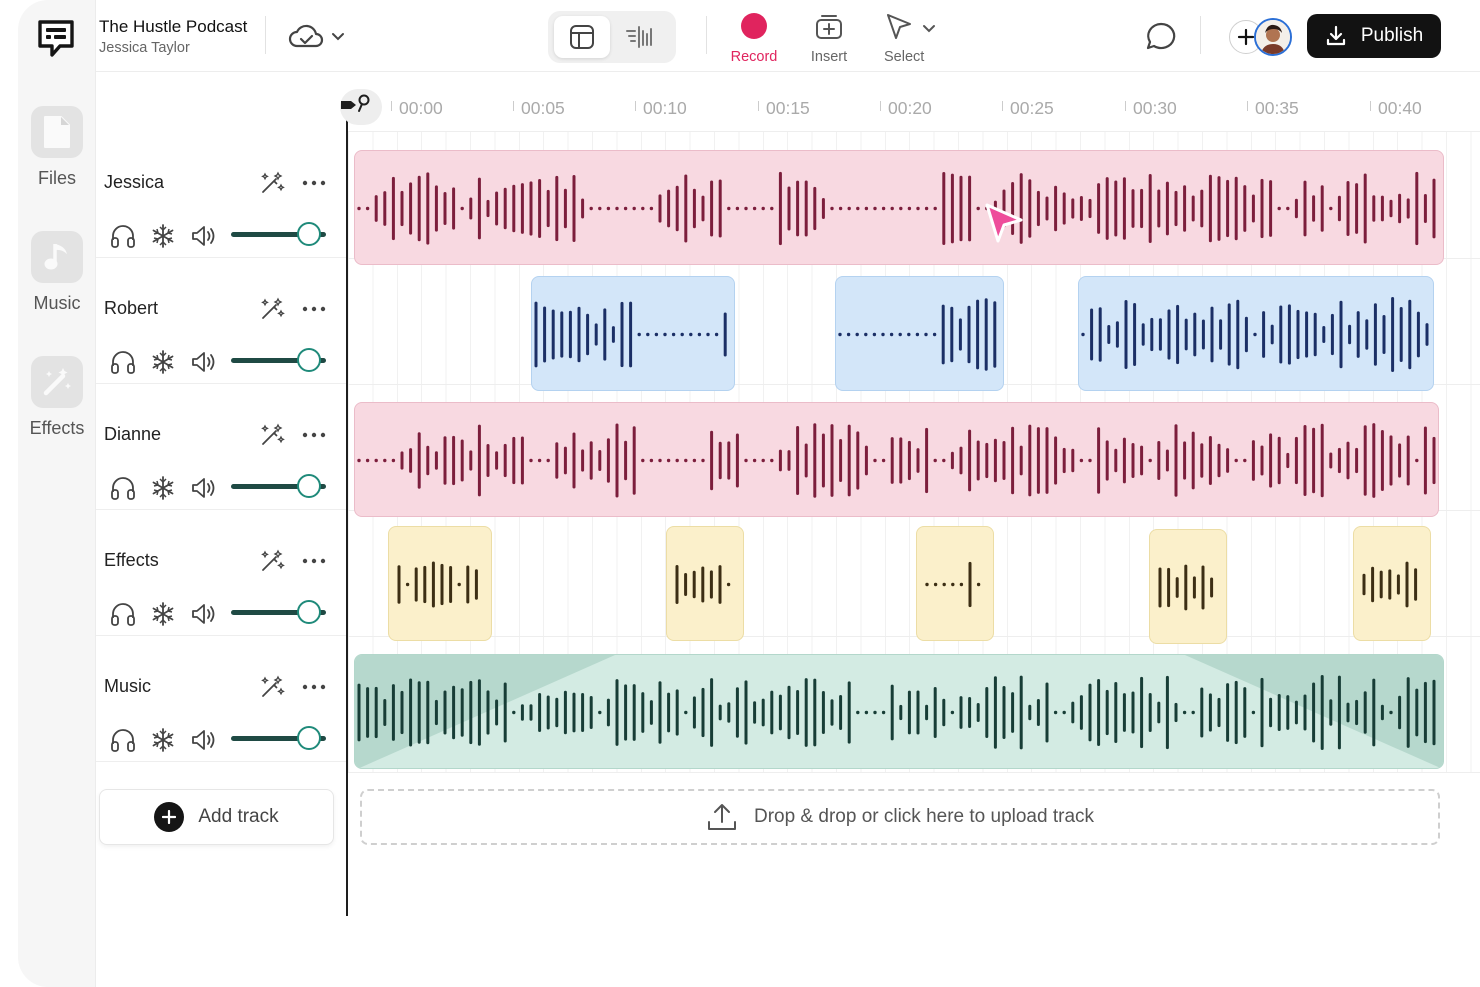 This screenshot has height=987, width=1480. Describe the element at coordinates (1374, 36) in the screenshot. I see `publish-button: Publish` at that location.